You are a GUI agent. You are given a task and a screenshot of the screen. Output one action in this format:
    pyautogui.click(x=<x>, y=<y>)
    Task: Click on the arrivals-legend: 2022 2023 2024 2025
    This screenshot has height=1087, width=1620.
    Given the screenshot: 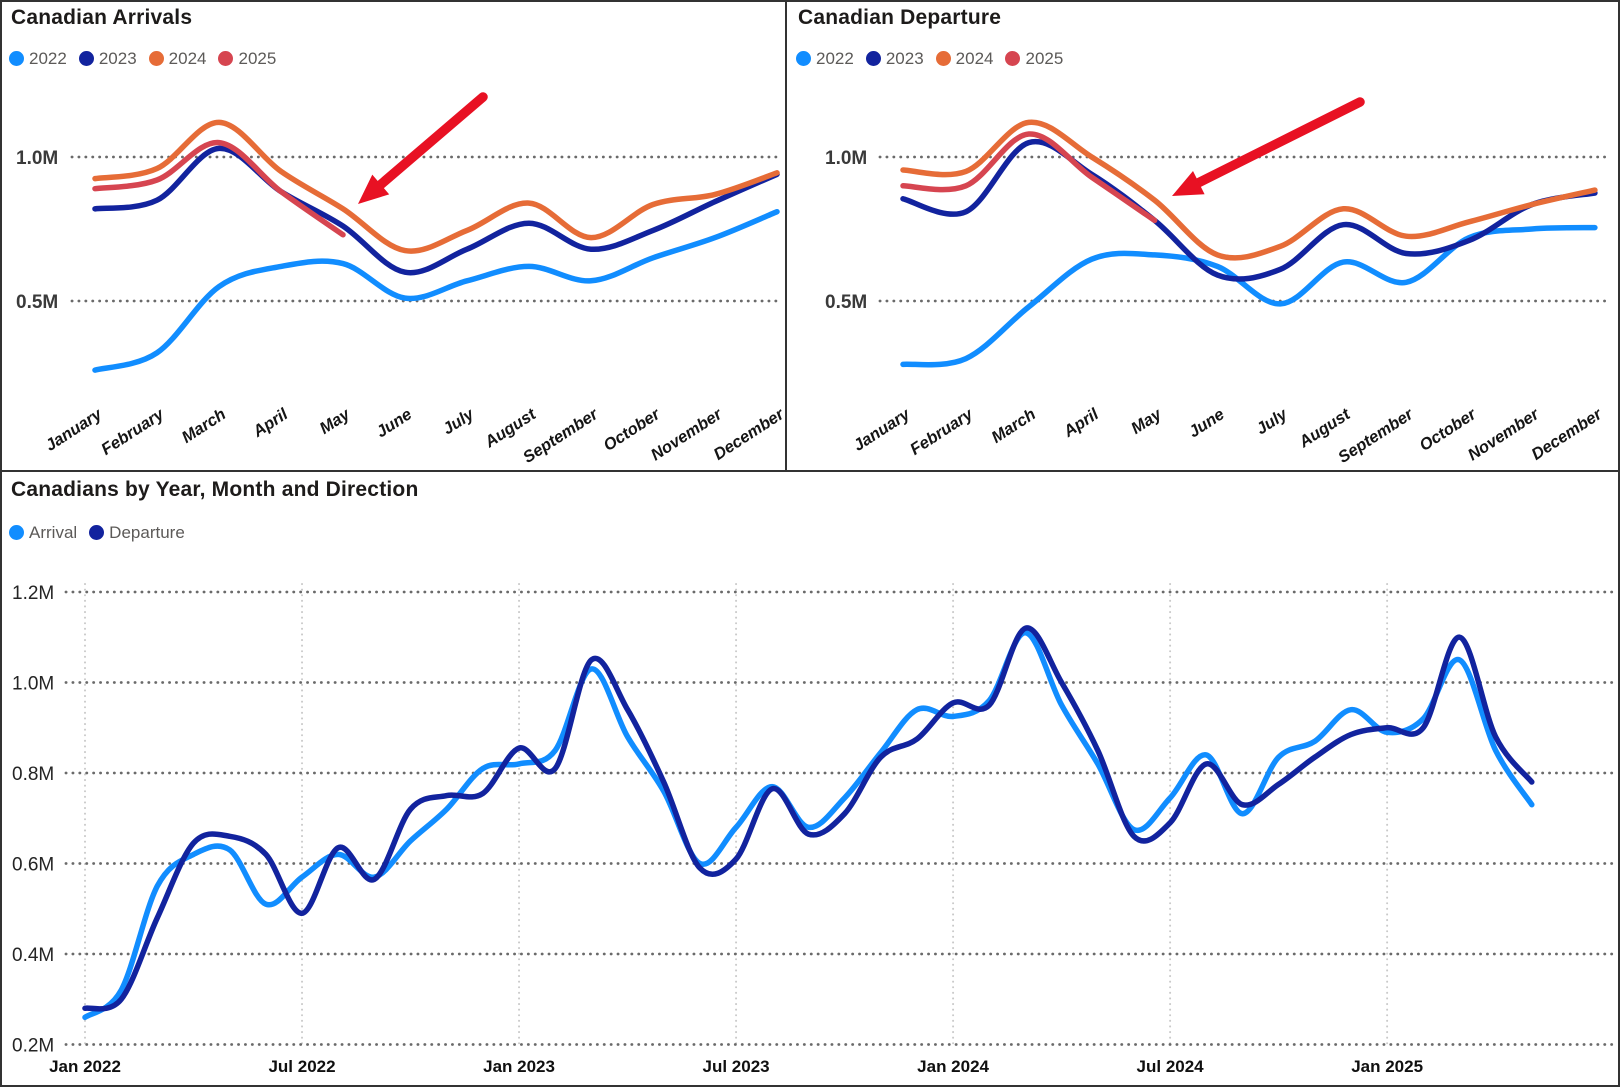 What is the action you would take?
    pyautogui.click(x=142, y=58)
    